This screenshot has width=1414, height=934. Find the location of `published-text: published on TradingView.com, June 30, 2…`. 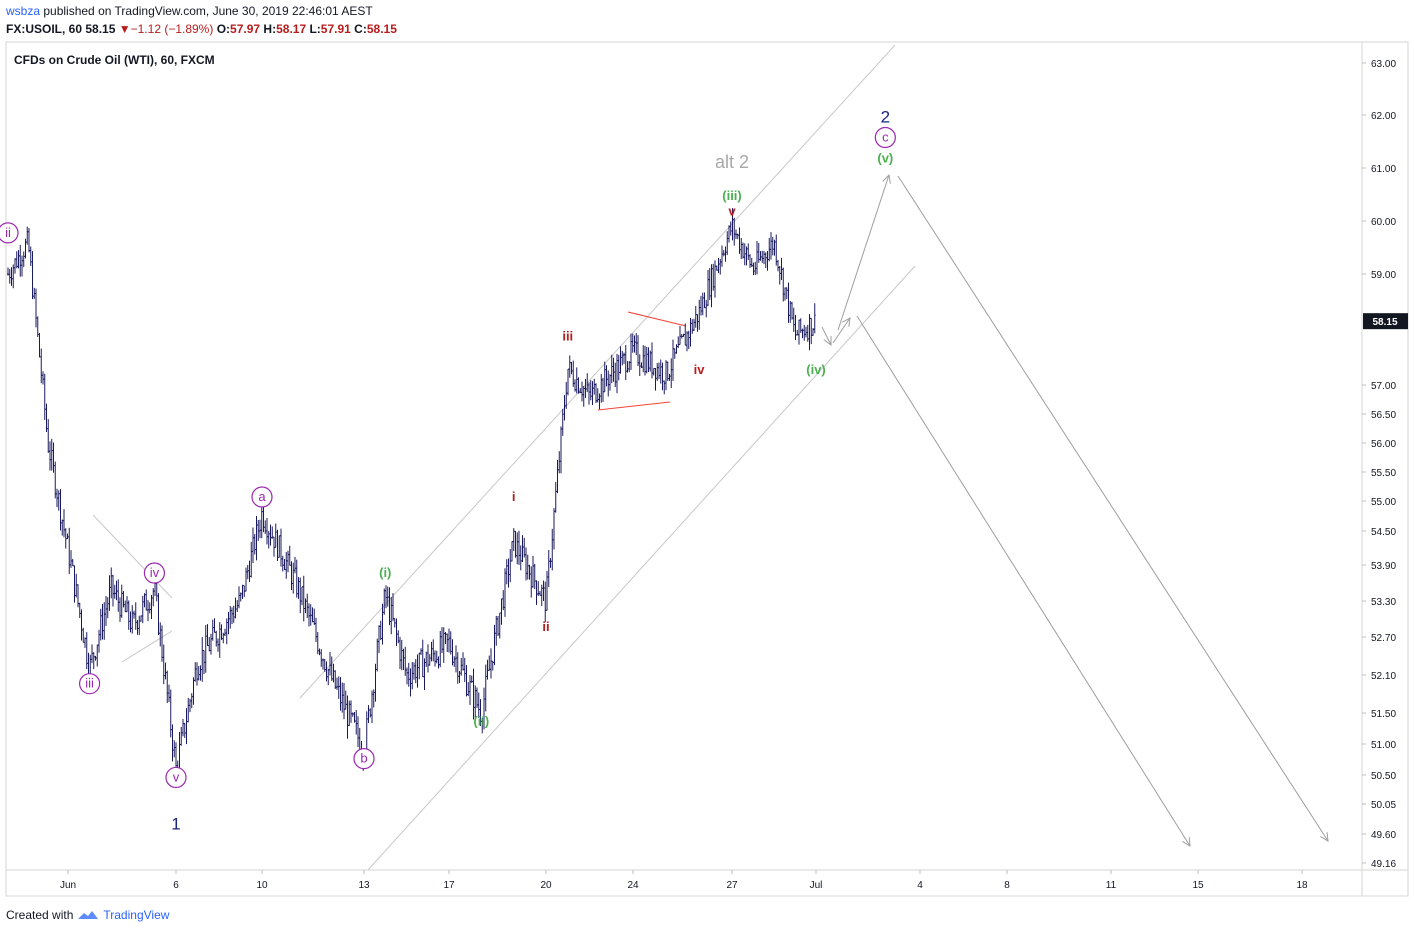

published-text: published on TradingView.com, June 30, 2… is located at coordinates (208, 11).